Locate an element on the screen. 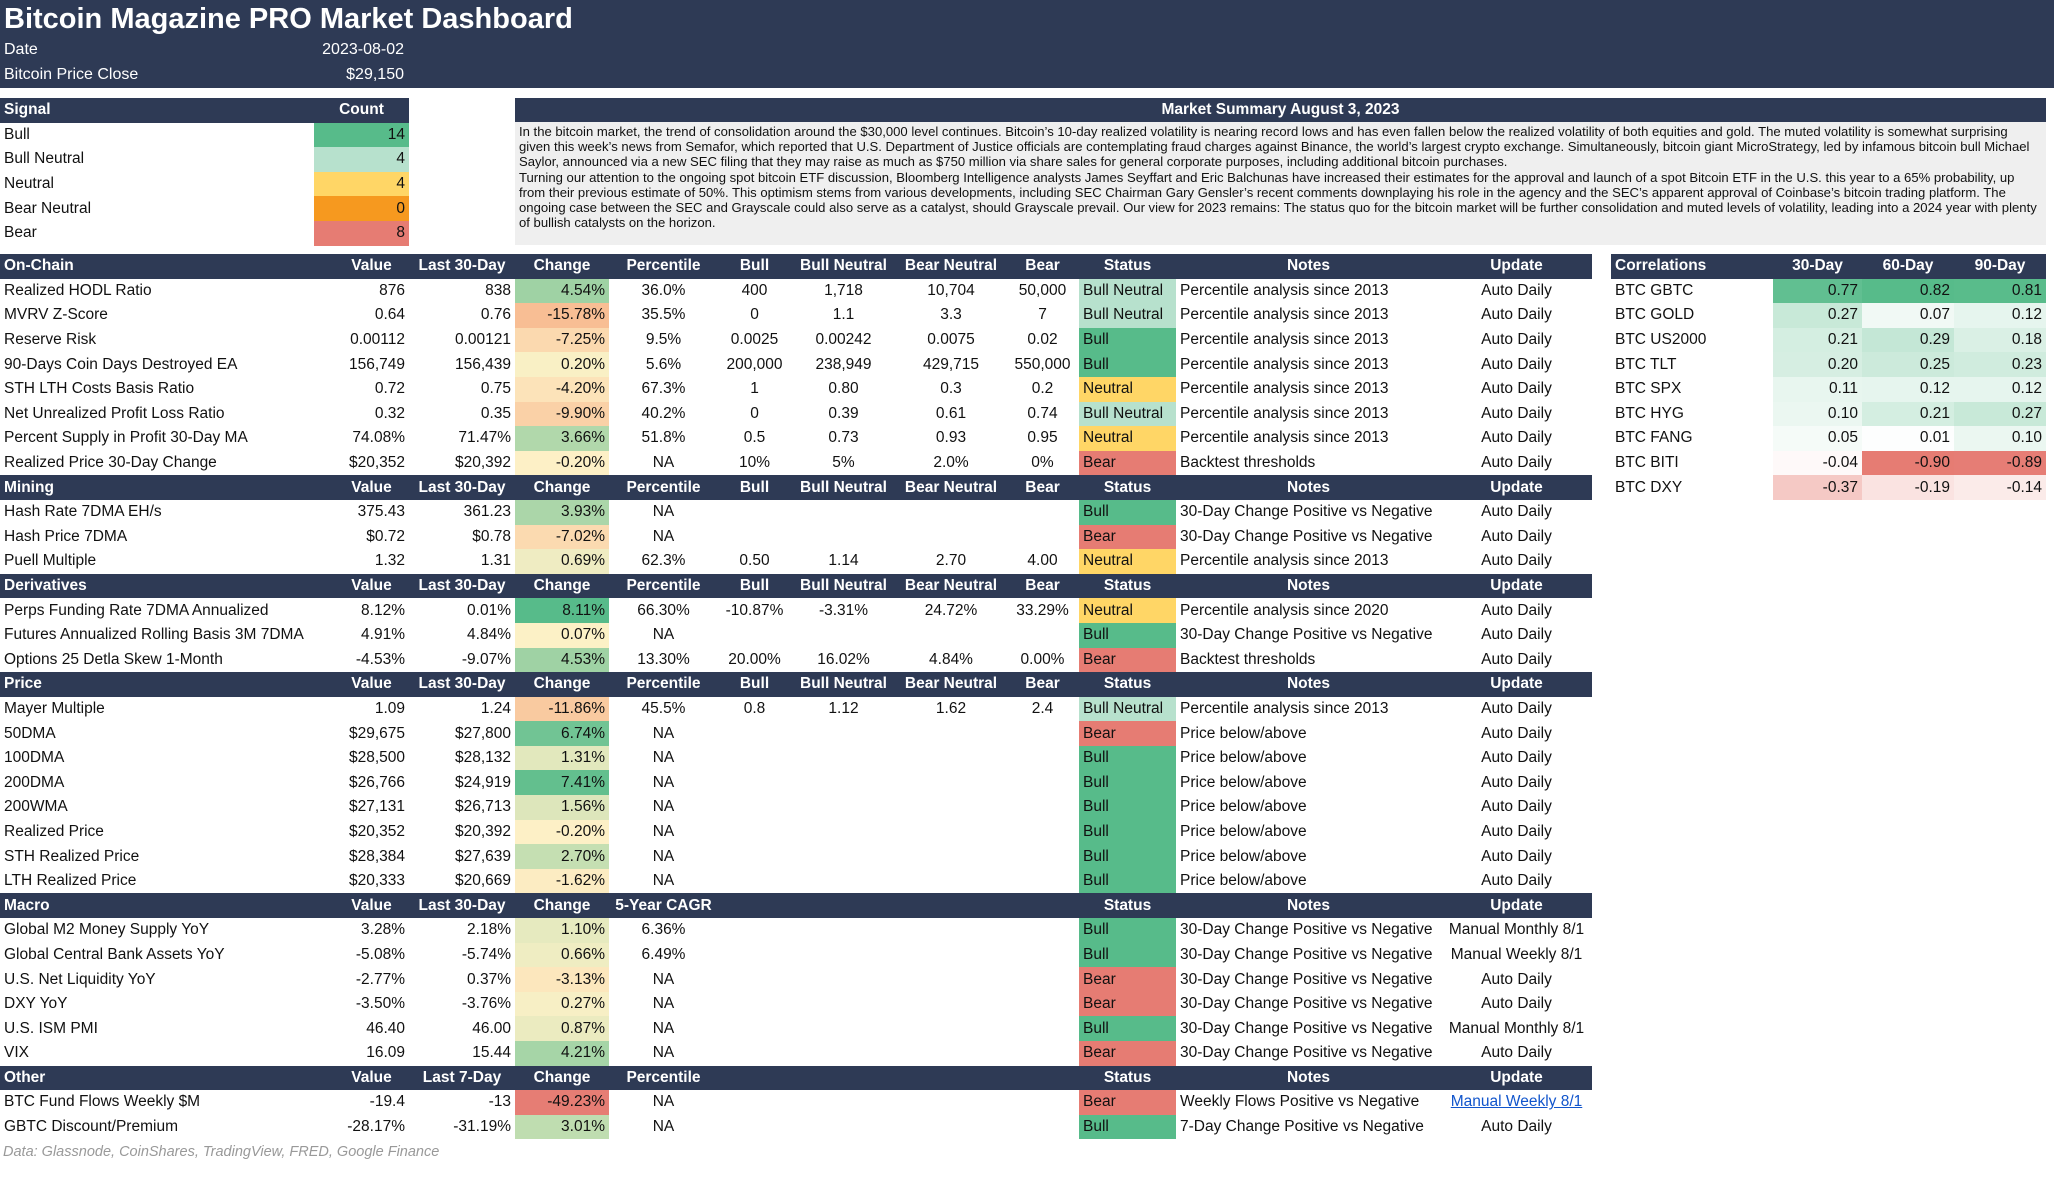 Image resolution: width=2054 pixels, height=1178 pixels. metric-cell: 1.62 is located at coordinates (951, 708).